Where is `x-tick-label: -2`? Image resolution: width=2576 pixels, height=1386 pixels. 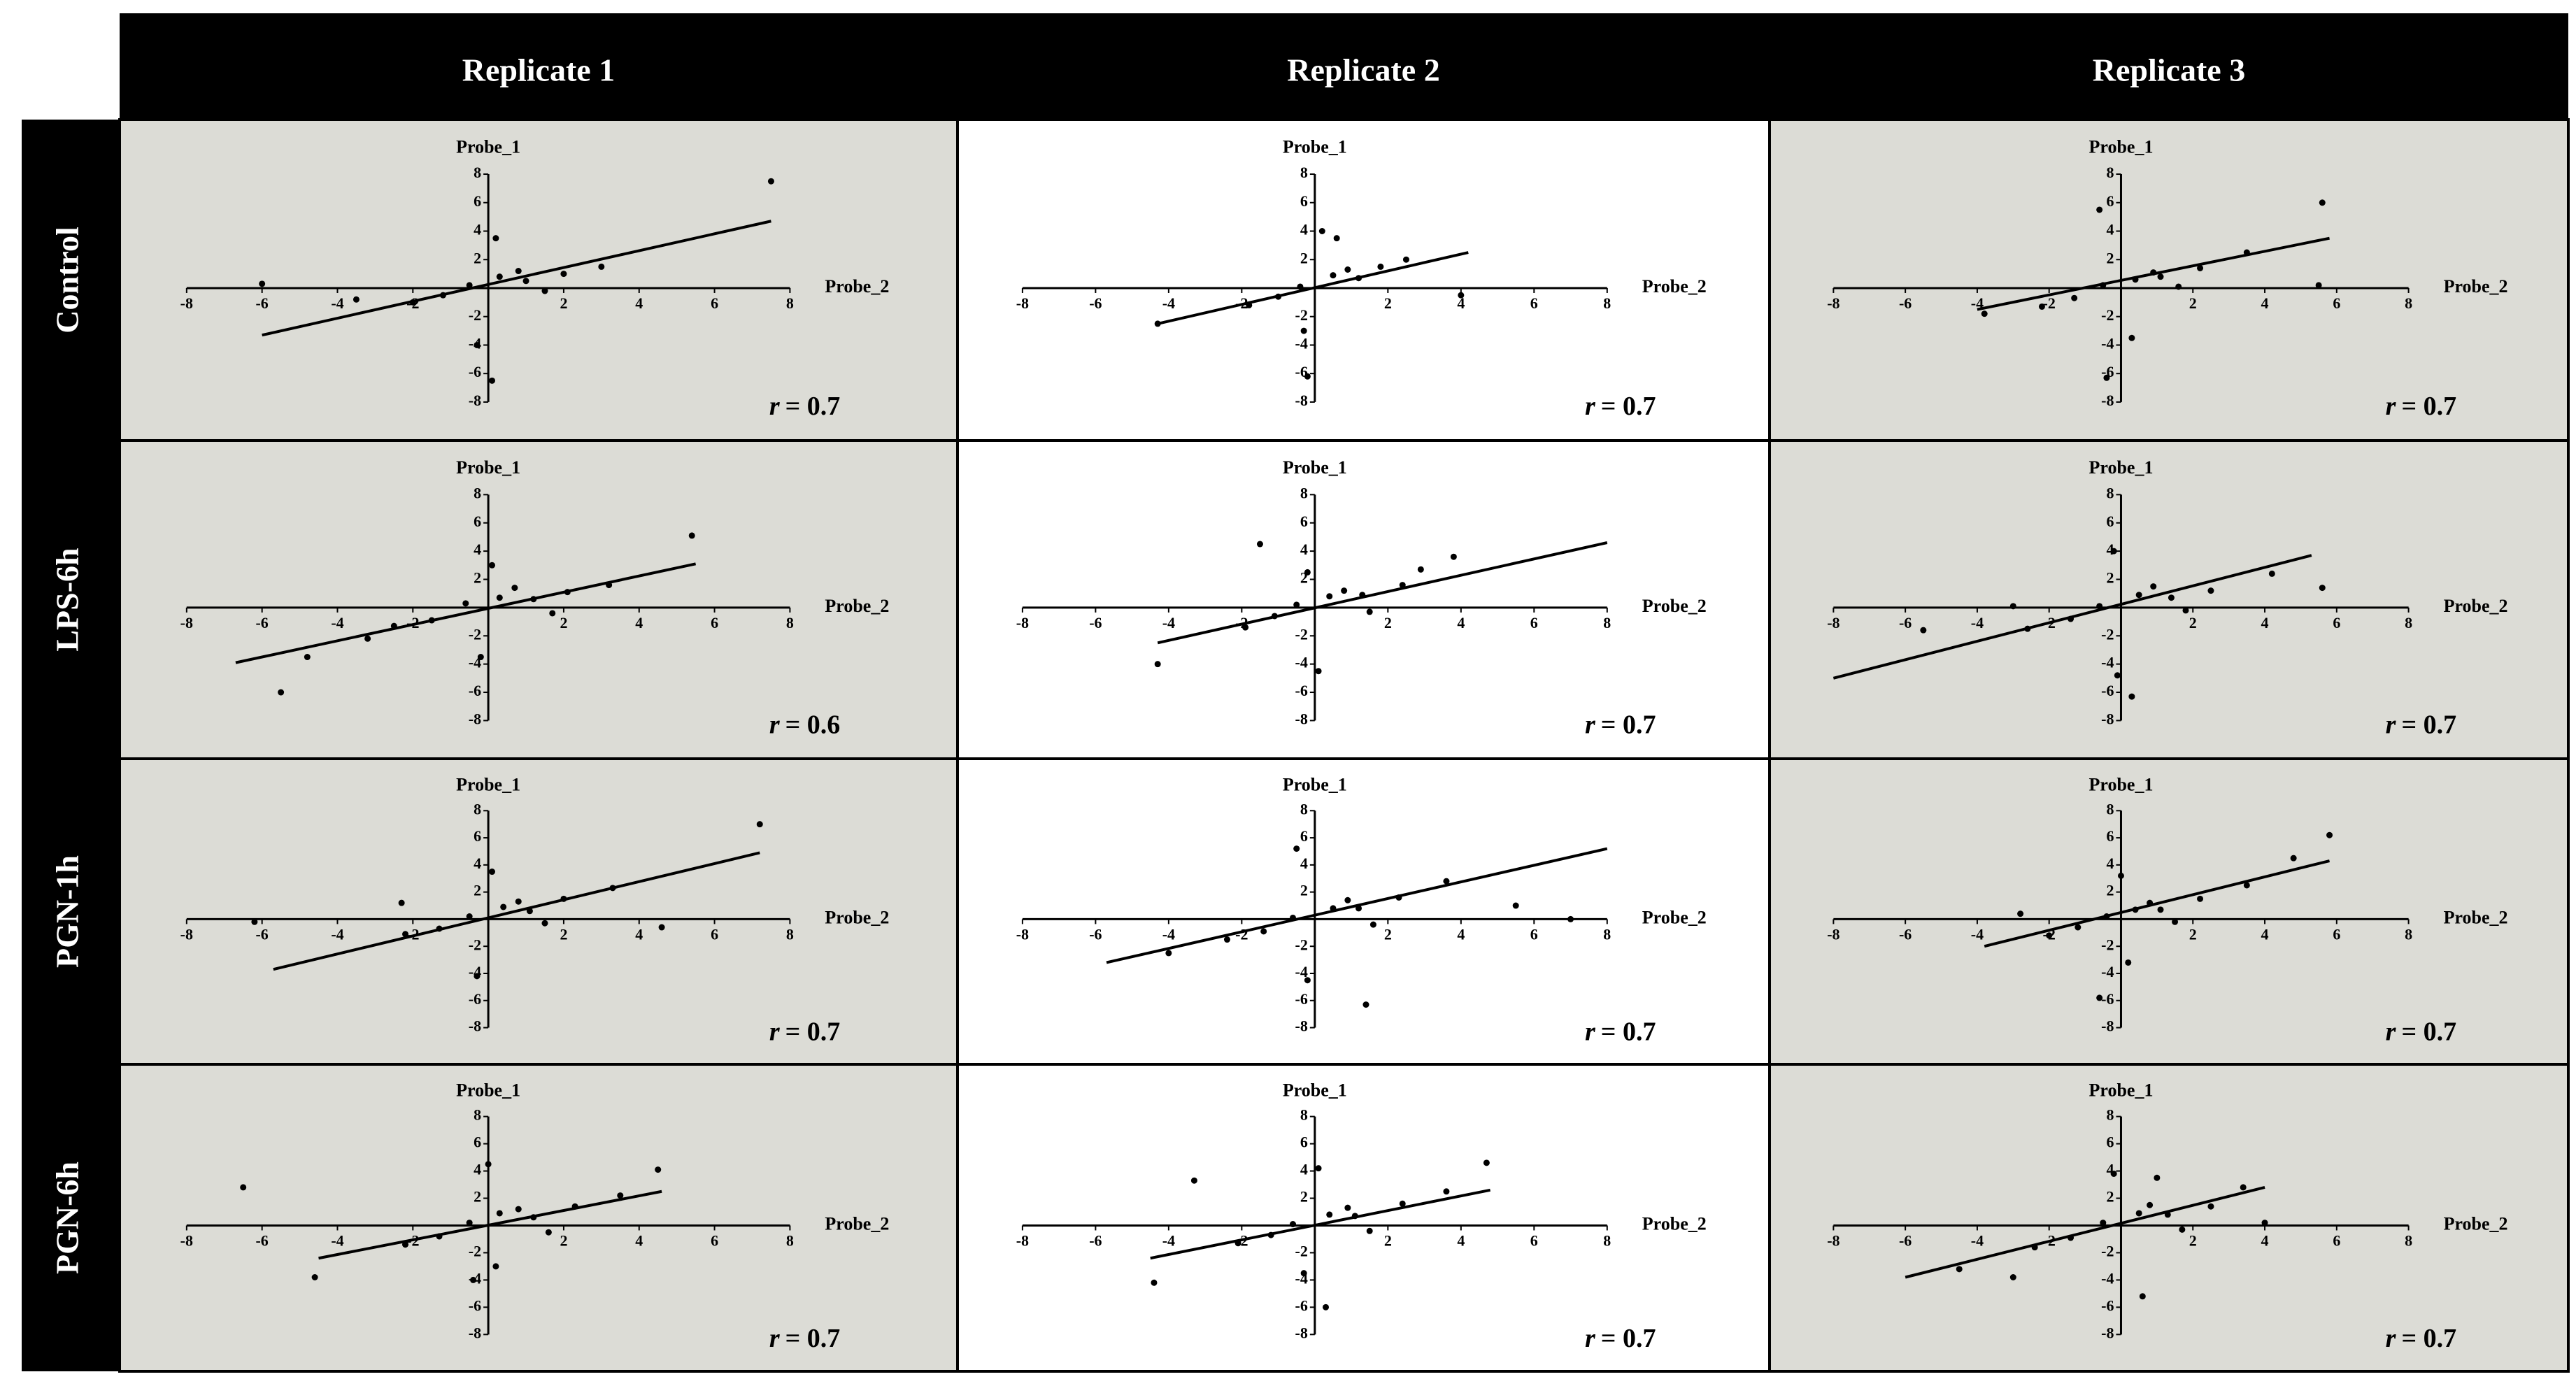 x-tick-label: -2 is located at coordinates (412, 934).